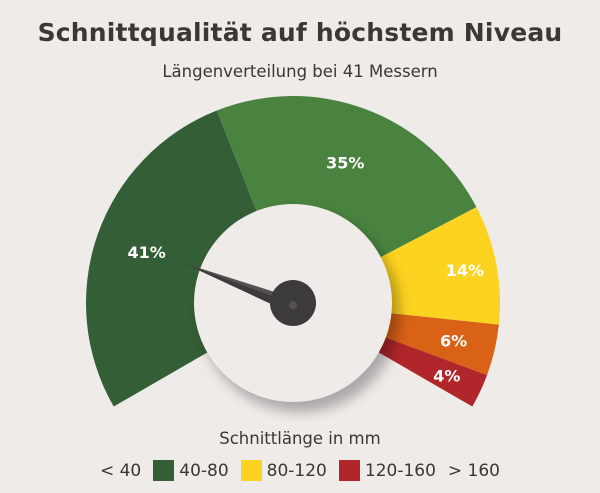 Image resolution: width=600 pixels, height=493 pixels. I want to click on legend-label: < 40, so click(120, 470).